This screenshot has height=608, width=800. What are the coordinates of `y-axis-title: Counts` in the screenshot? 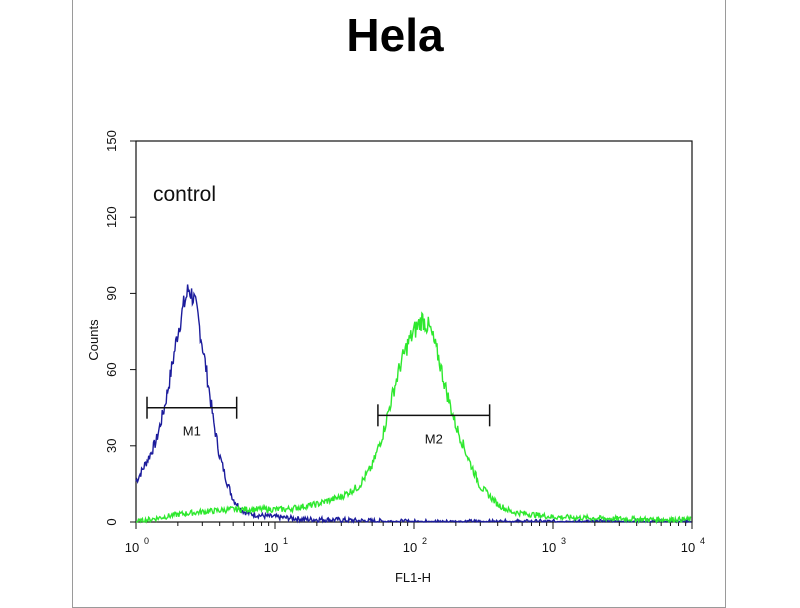 It's located at (93, 340).